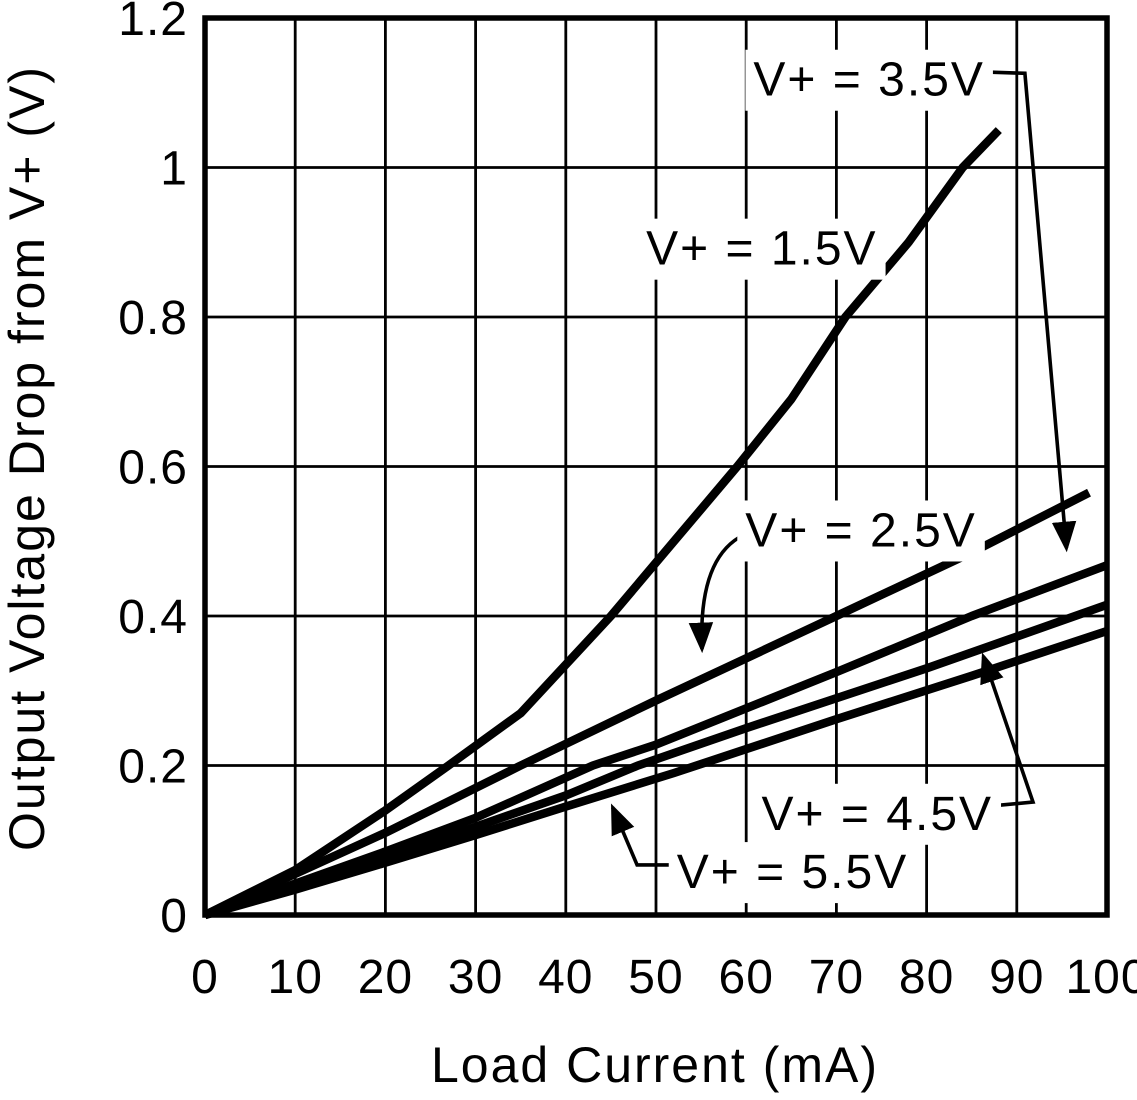 This screenshot has height=1100, width=1137. I want to click on x-tick-label: 90, so click(1016, 977).